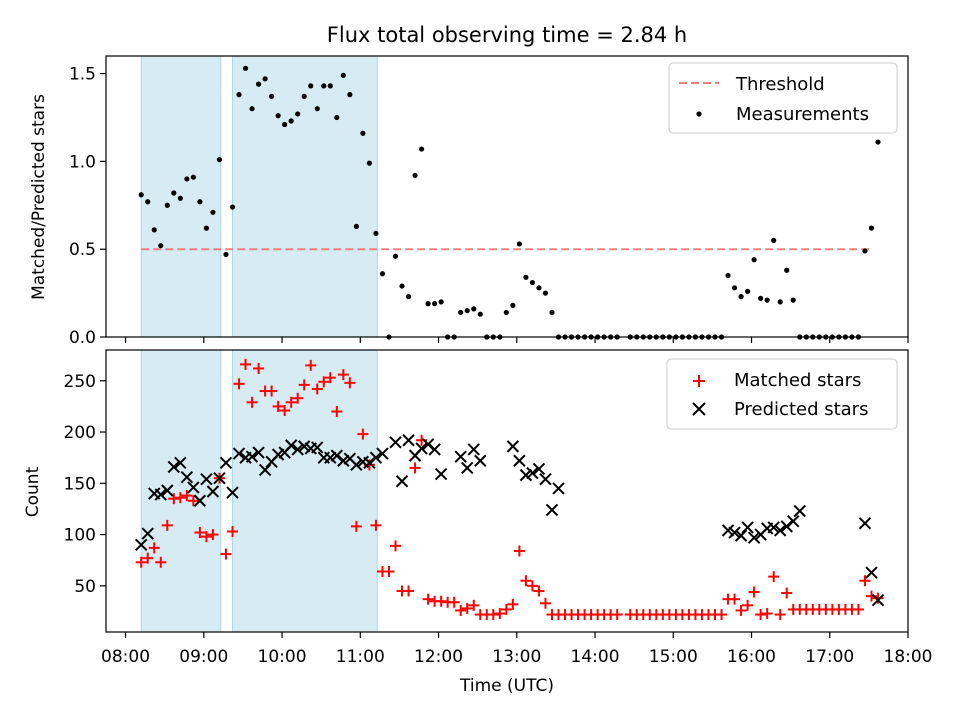  What do you see at coordinates (699, 409) in the screenshot?
I see `predicted-stars-legend-swatch` at bounding box center [699, 409].